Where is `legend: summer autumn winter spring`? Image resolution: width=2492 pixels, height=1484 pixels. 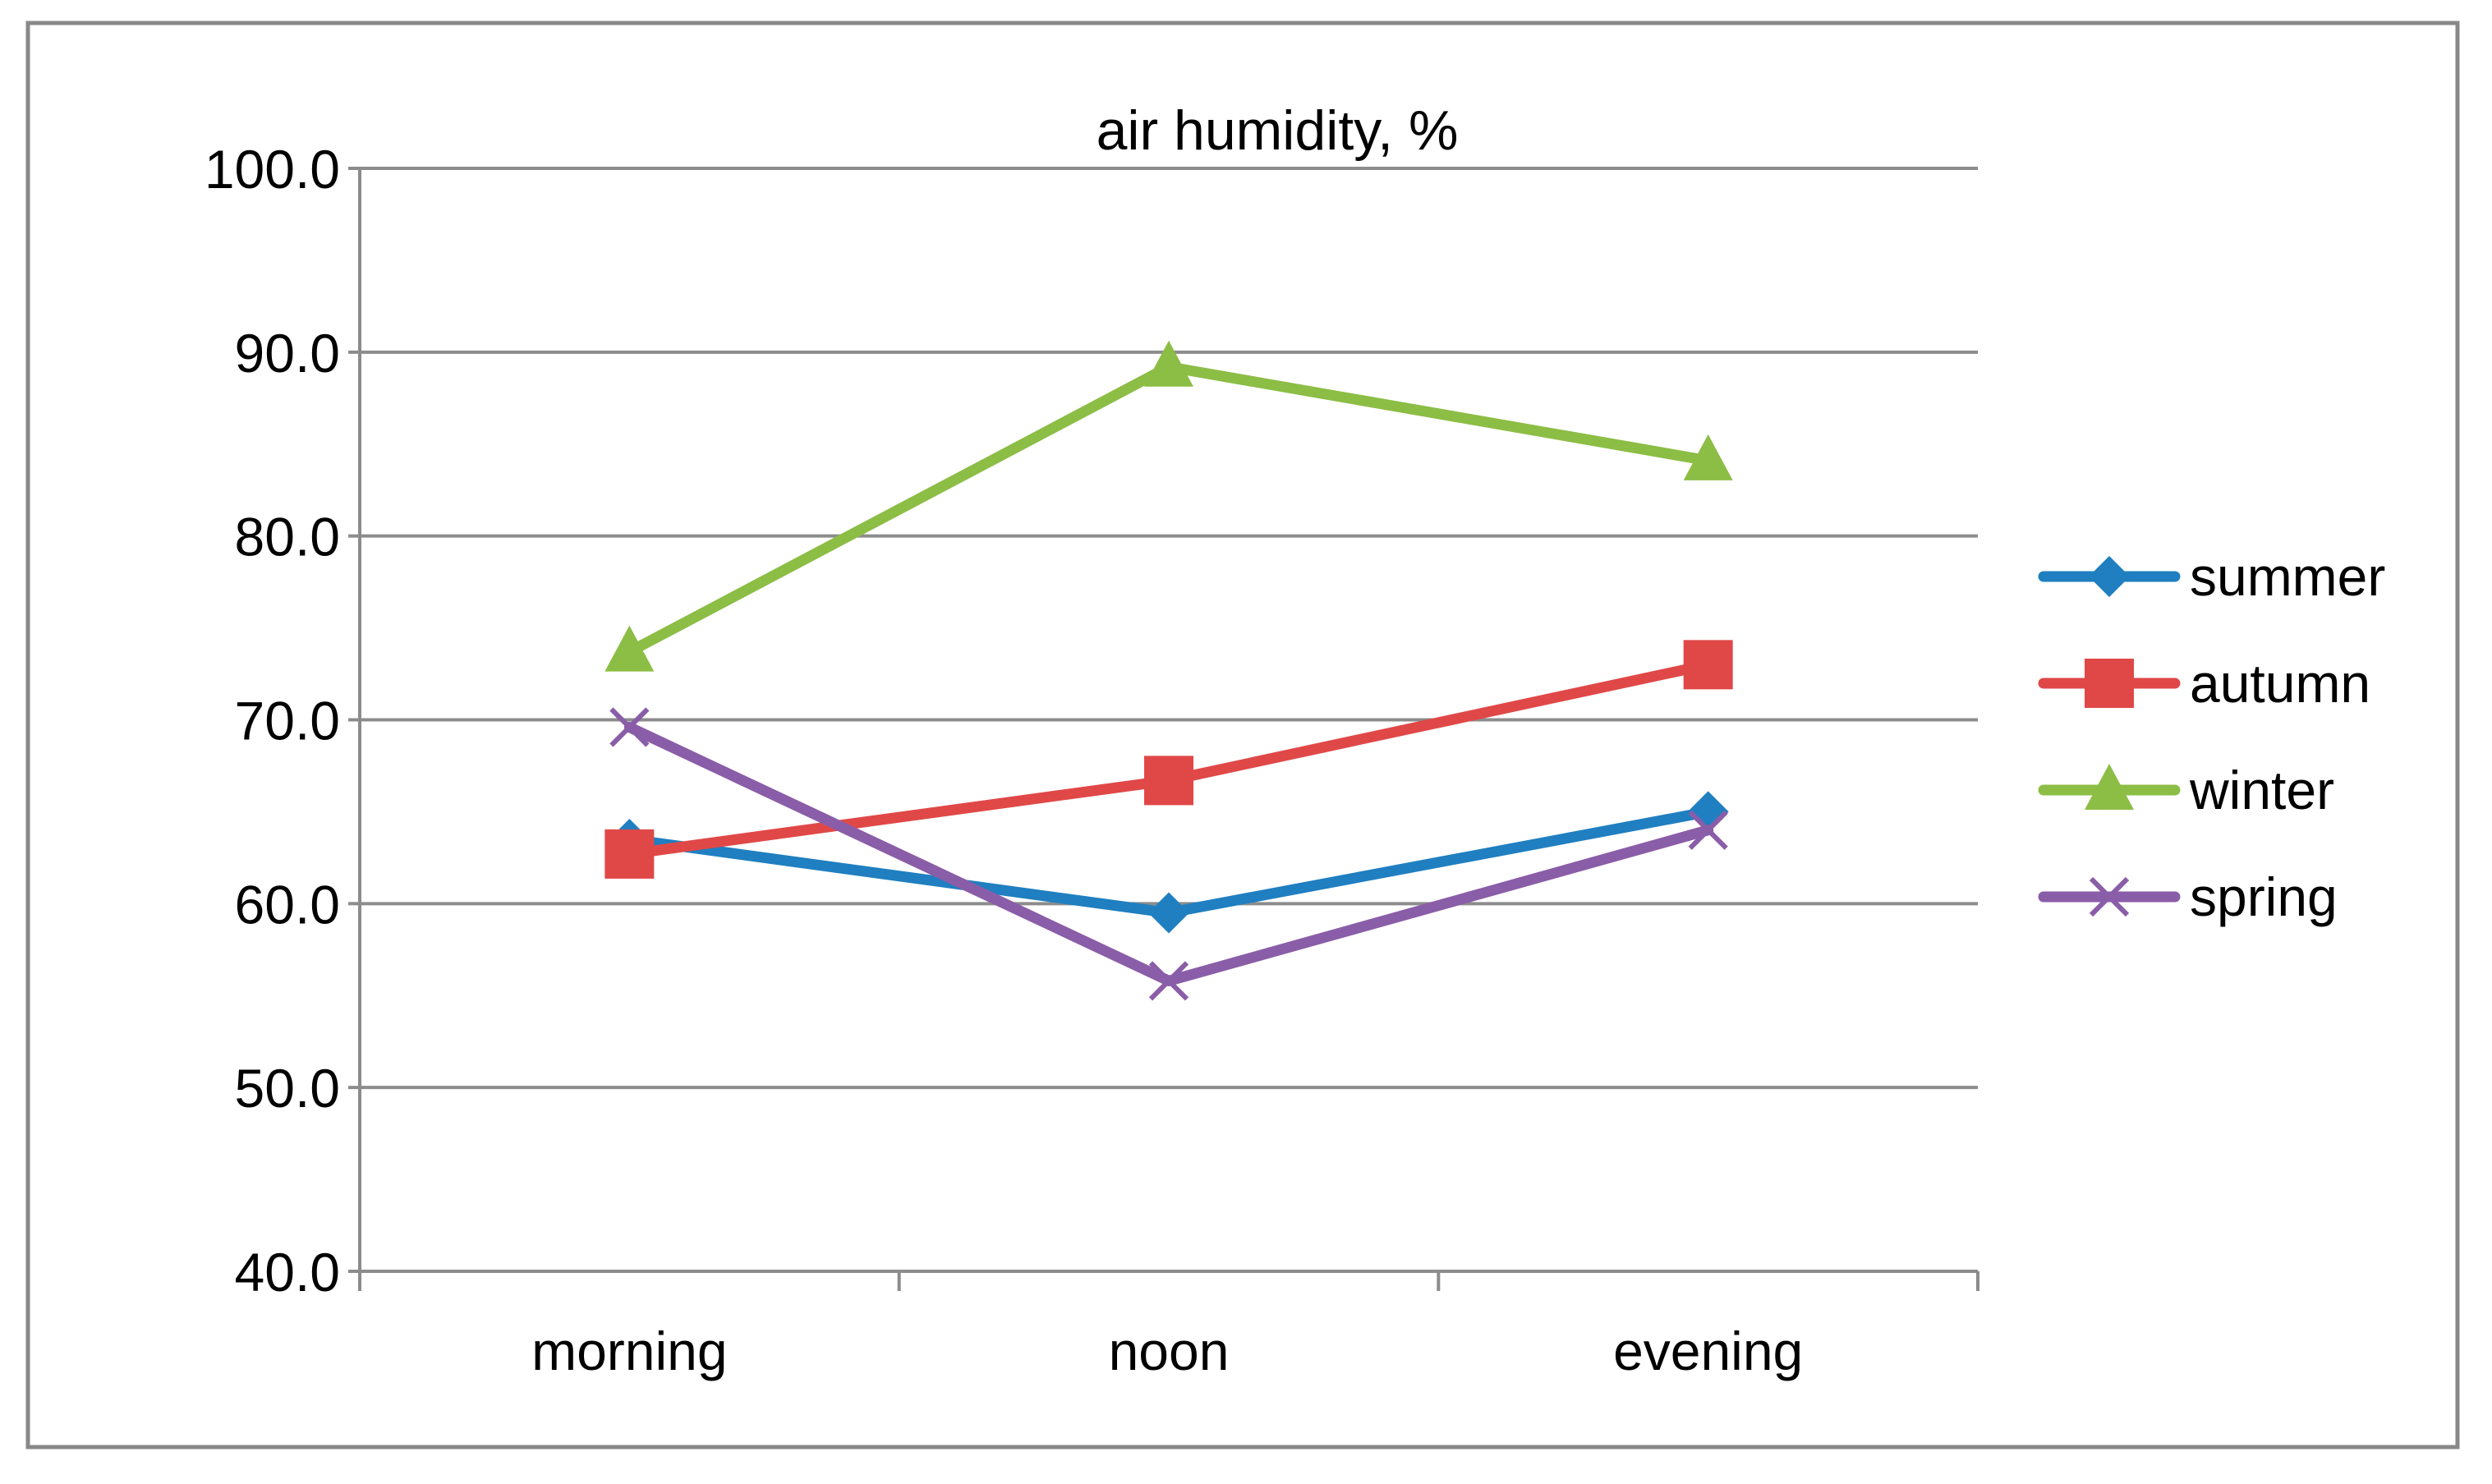
legend: summer autumn winter spring is located at coordinates (2212, 736).